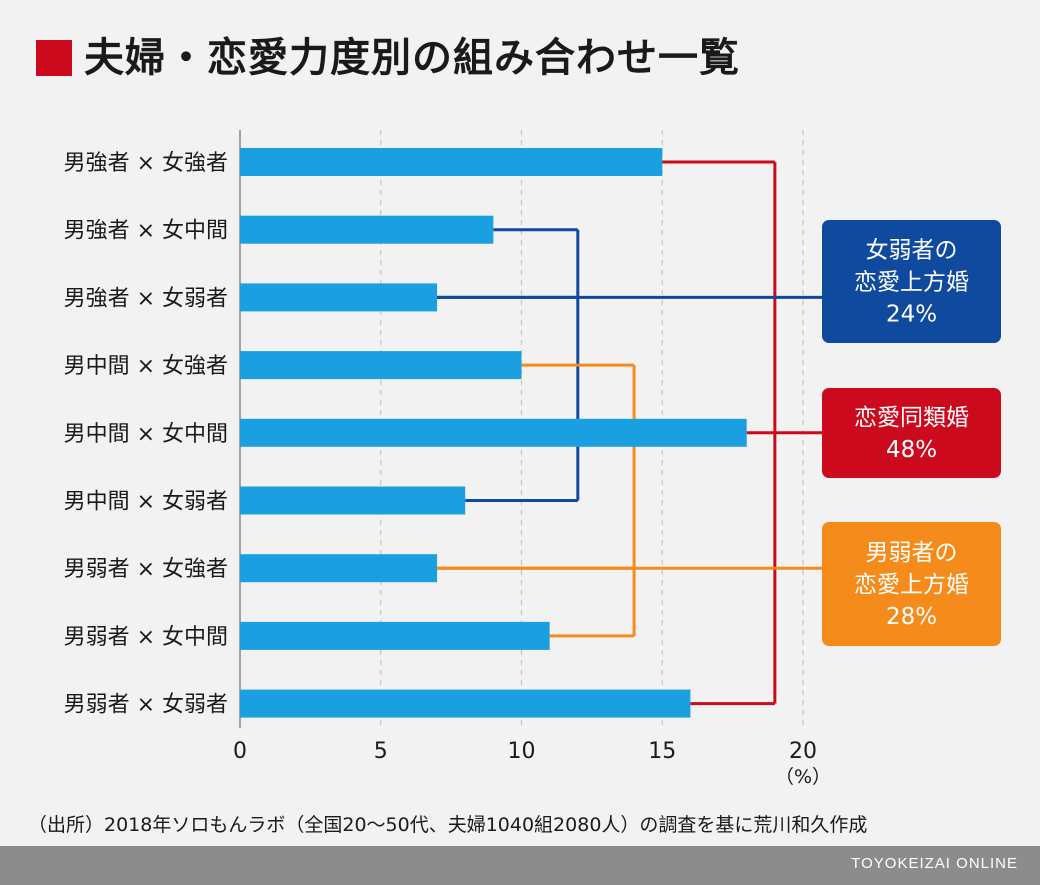 The height and width of the screenshot is (885, 1040). I want to click on tick-label-15: 15, so click(662, 751).